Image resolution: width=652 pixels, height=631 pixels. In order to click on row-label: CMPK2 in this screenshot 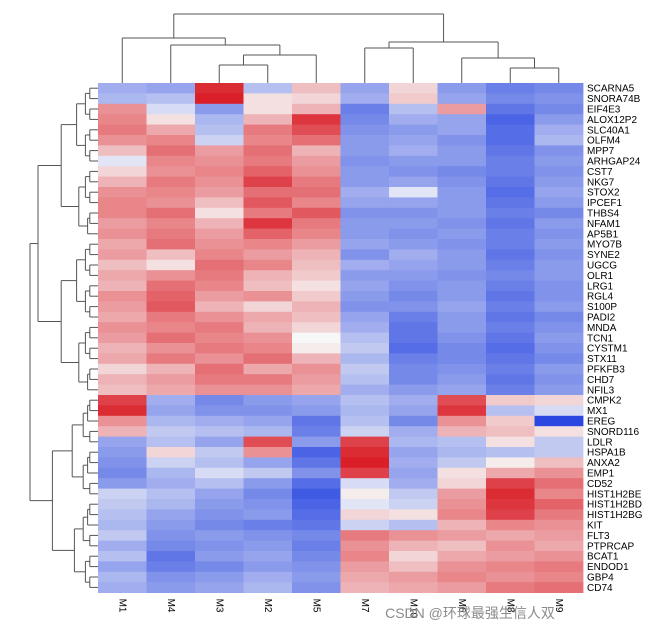, I will do `click(604, 401)`.